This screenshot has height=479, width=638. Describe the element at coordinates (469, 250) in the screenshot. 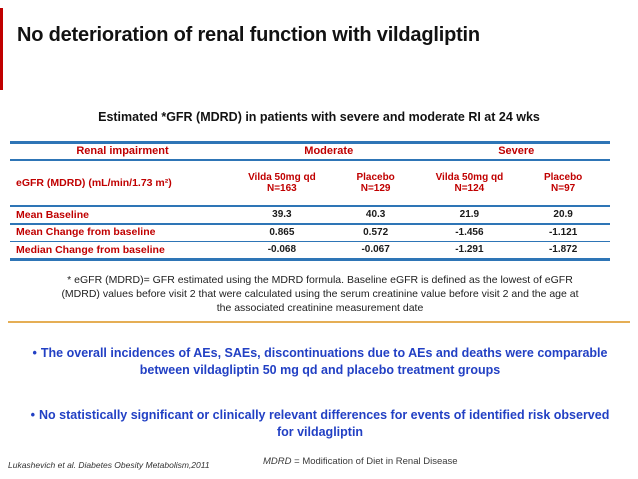

I see `cell-value: -1.291` at that location.